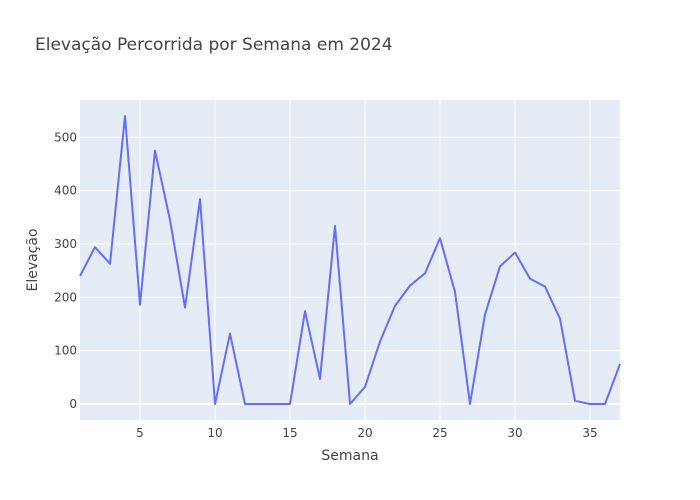 Image resolution: width=700 pixels, height=500 pixels. I want to click on x-tick-label: 10, so click(214, 433).